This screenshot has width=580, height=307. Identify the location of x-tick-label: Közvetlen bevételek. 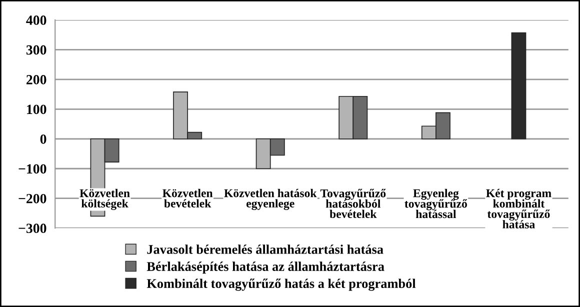
(187, 198).